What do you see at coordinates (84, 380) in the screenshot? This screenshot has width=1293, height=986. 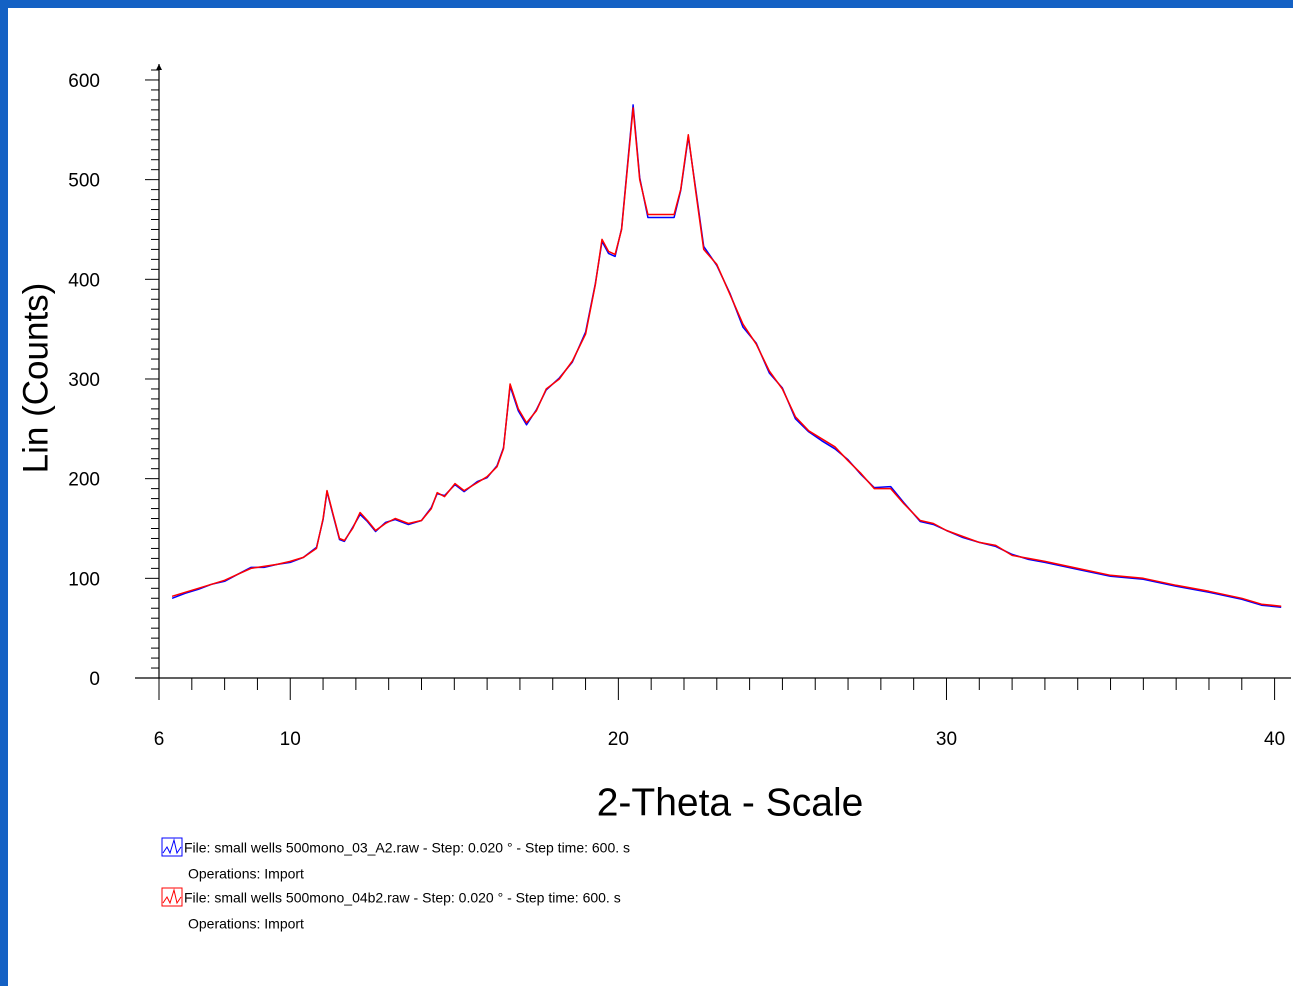 I see `y-tick-label: 300` at bounding box center [84, 380].